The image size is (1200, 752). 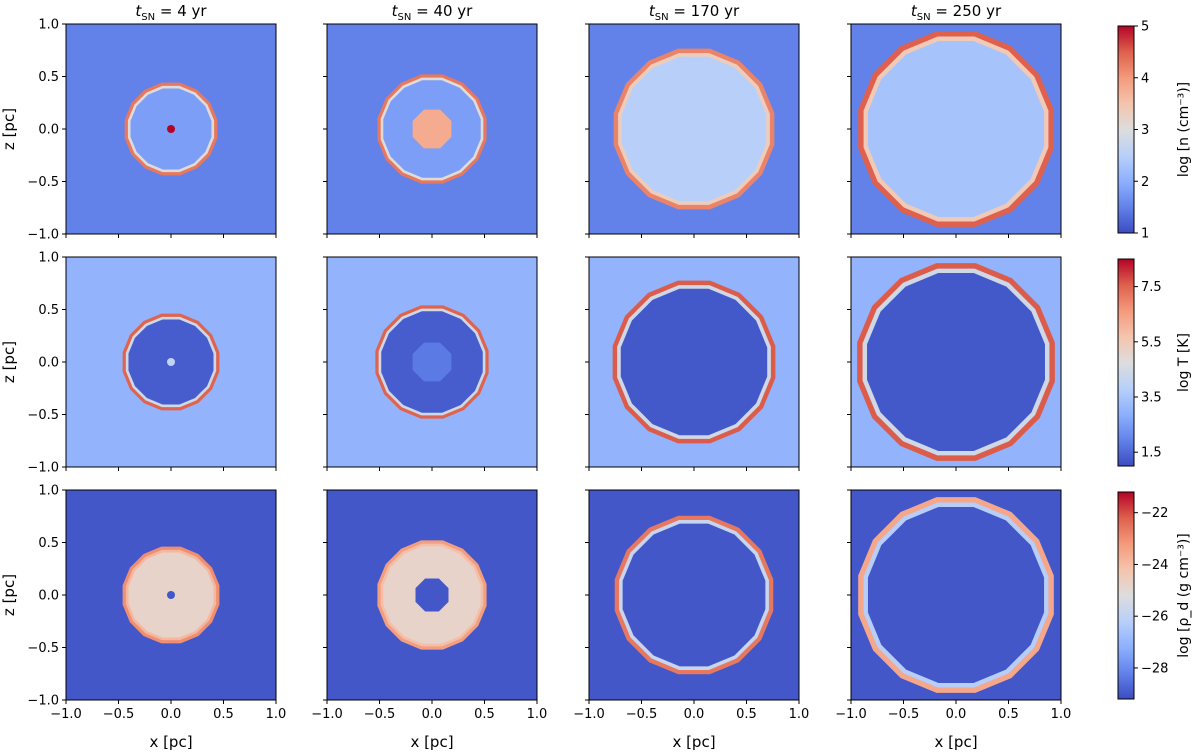 I want to click on colorbar-tick-label: 1.5, so click(x=1151, y=453).